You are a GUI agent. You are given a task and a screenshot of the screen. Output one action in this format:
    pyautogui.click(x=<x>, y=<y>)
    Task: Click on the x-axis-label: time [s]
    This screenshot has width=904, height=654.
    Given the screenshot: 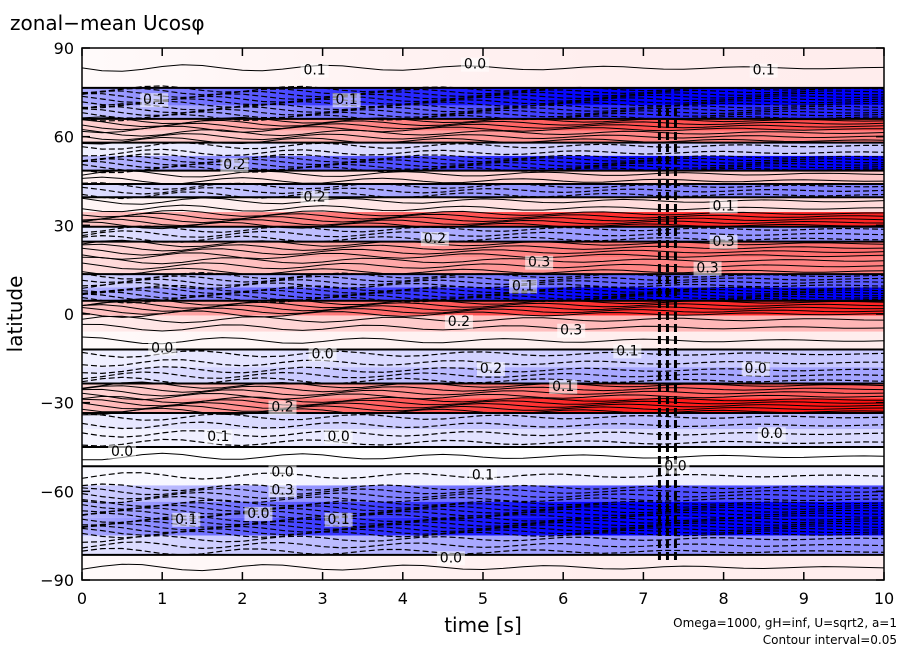 What is the action you would take?
    pyautogui.click(x=483, y=625)
    